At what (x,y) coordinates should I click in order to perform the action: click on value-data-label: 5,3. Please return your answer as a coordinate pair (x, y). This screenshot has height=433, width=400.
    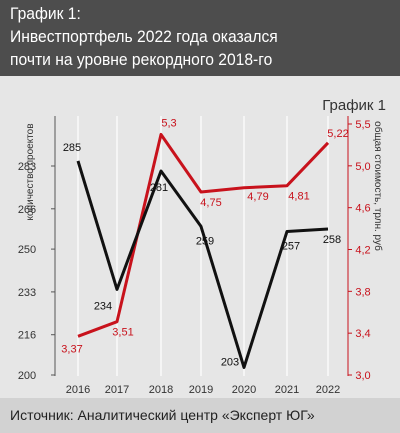
    Looking at the image, I should click on (168, 123).